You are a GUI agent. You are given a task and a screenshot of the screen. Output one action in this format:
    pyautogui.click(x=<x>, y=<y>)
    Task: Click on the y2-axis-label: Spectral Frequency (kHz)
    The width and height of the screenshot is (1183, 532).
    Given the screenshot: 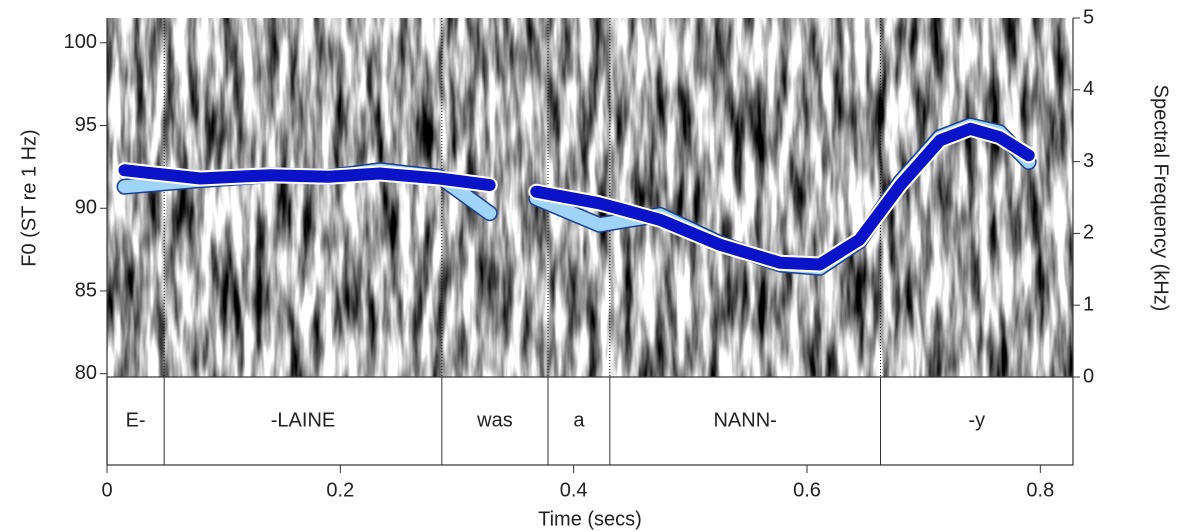 What is the action you would take?
    pyautogui.click(x=1161, y=198)
    